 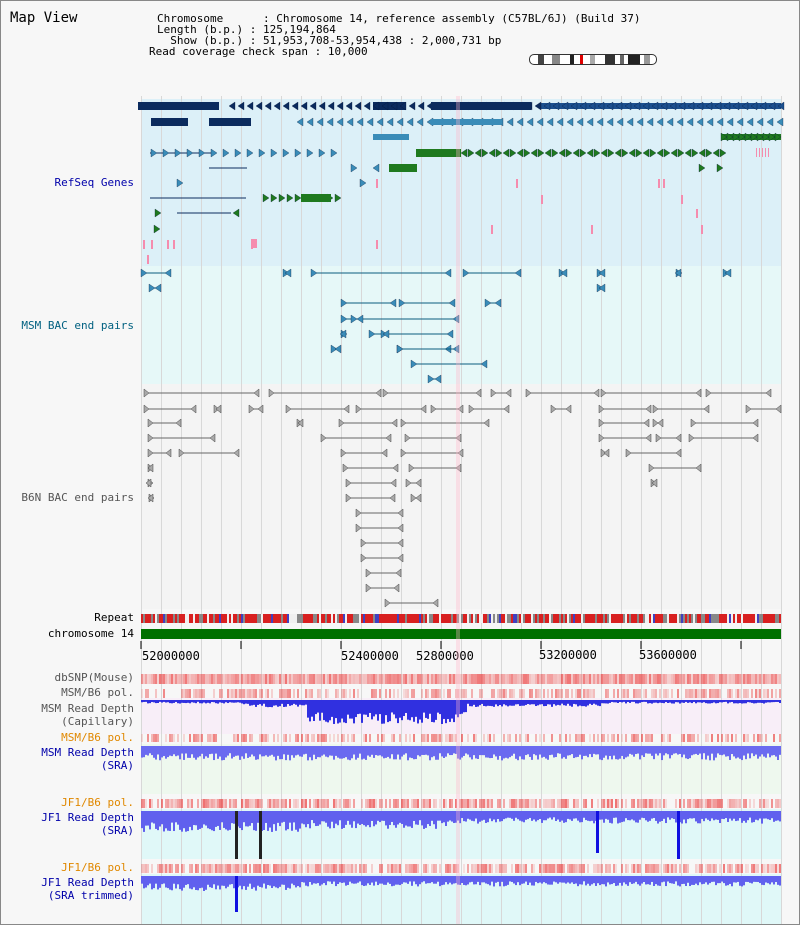 I want to click on track-label-b6n-bac: B6N BAC end pairs, so click(x=77, y=497).